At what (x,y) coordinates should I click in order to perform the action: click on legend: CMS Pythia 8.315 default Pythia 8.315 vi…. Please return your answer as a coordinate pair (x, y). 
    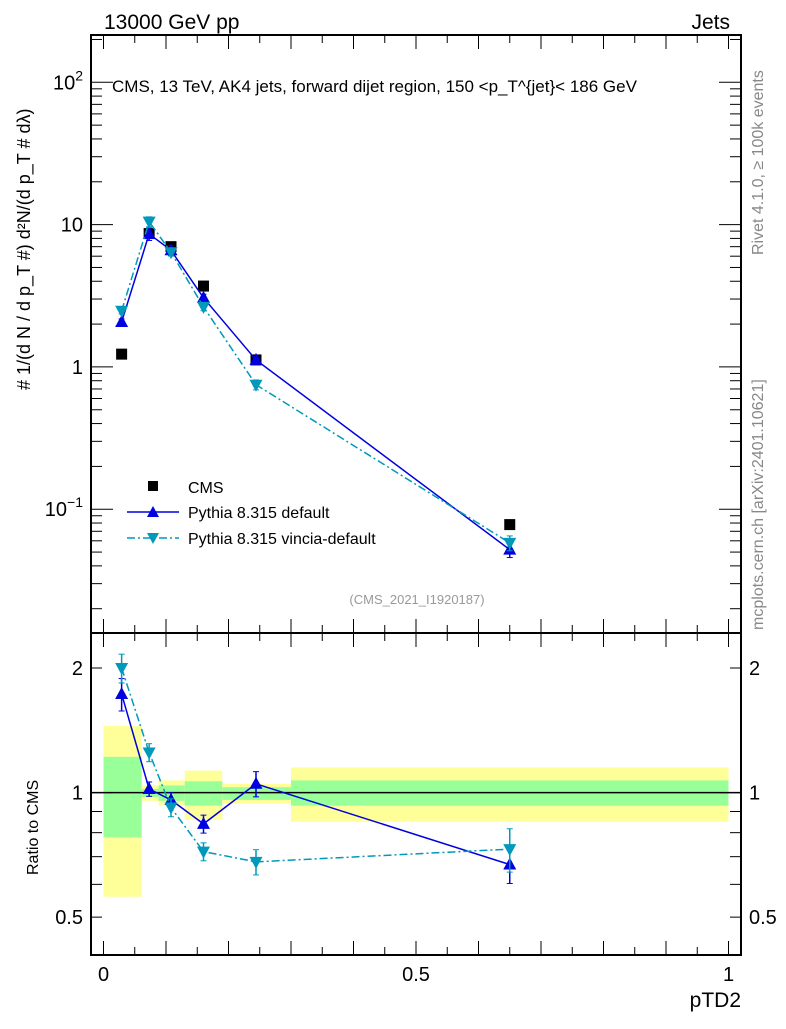
    Looking at the image, I should click on (251, 514).